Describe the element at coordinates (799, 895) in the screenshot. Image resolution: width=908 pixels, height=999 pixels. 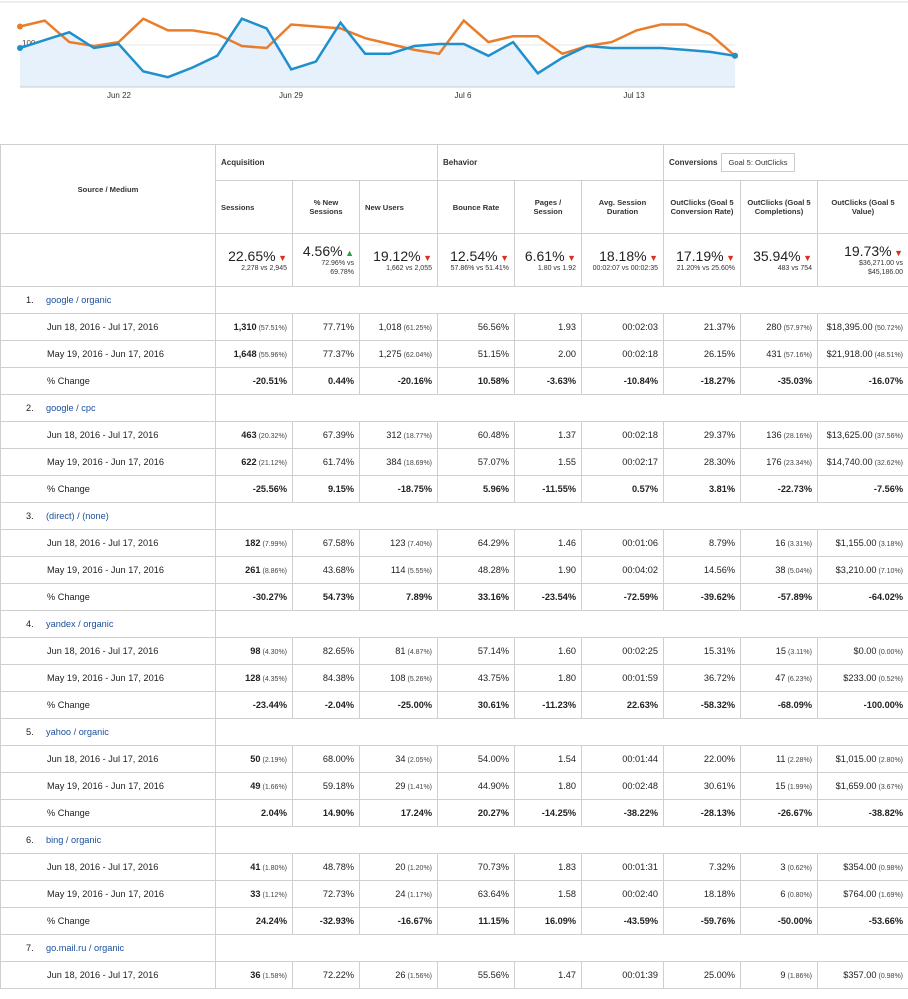
I see `metric-share: (0.80%)` at that location.